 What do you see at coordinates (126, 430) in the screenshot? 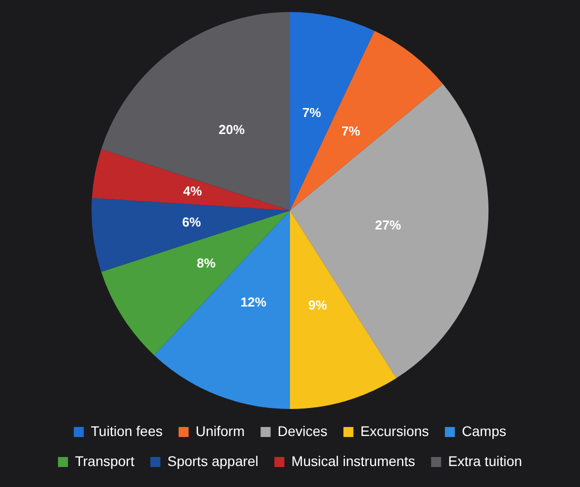
I see `legend-label: Tuition fees` at bounding box center [126, 430].